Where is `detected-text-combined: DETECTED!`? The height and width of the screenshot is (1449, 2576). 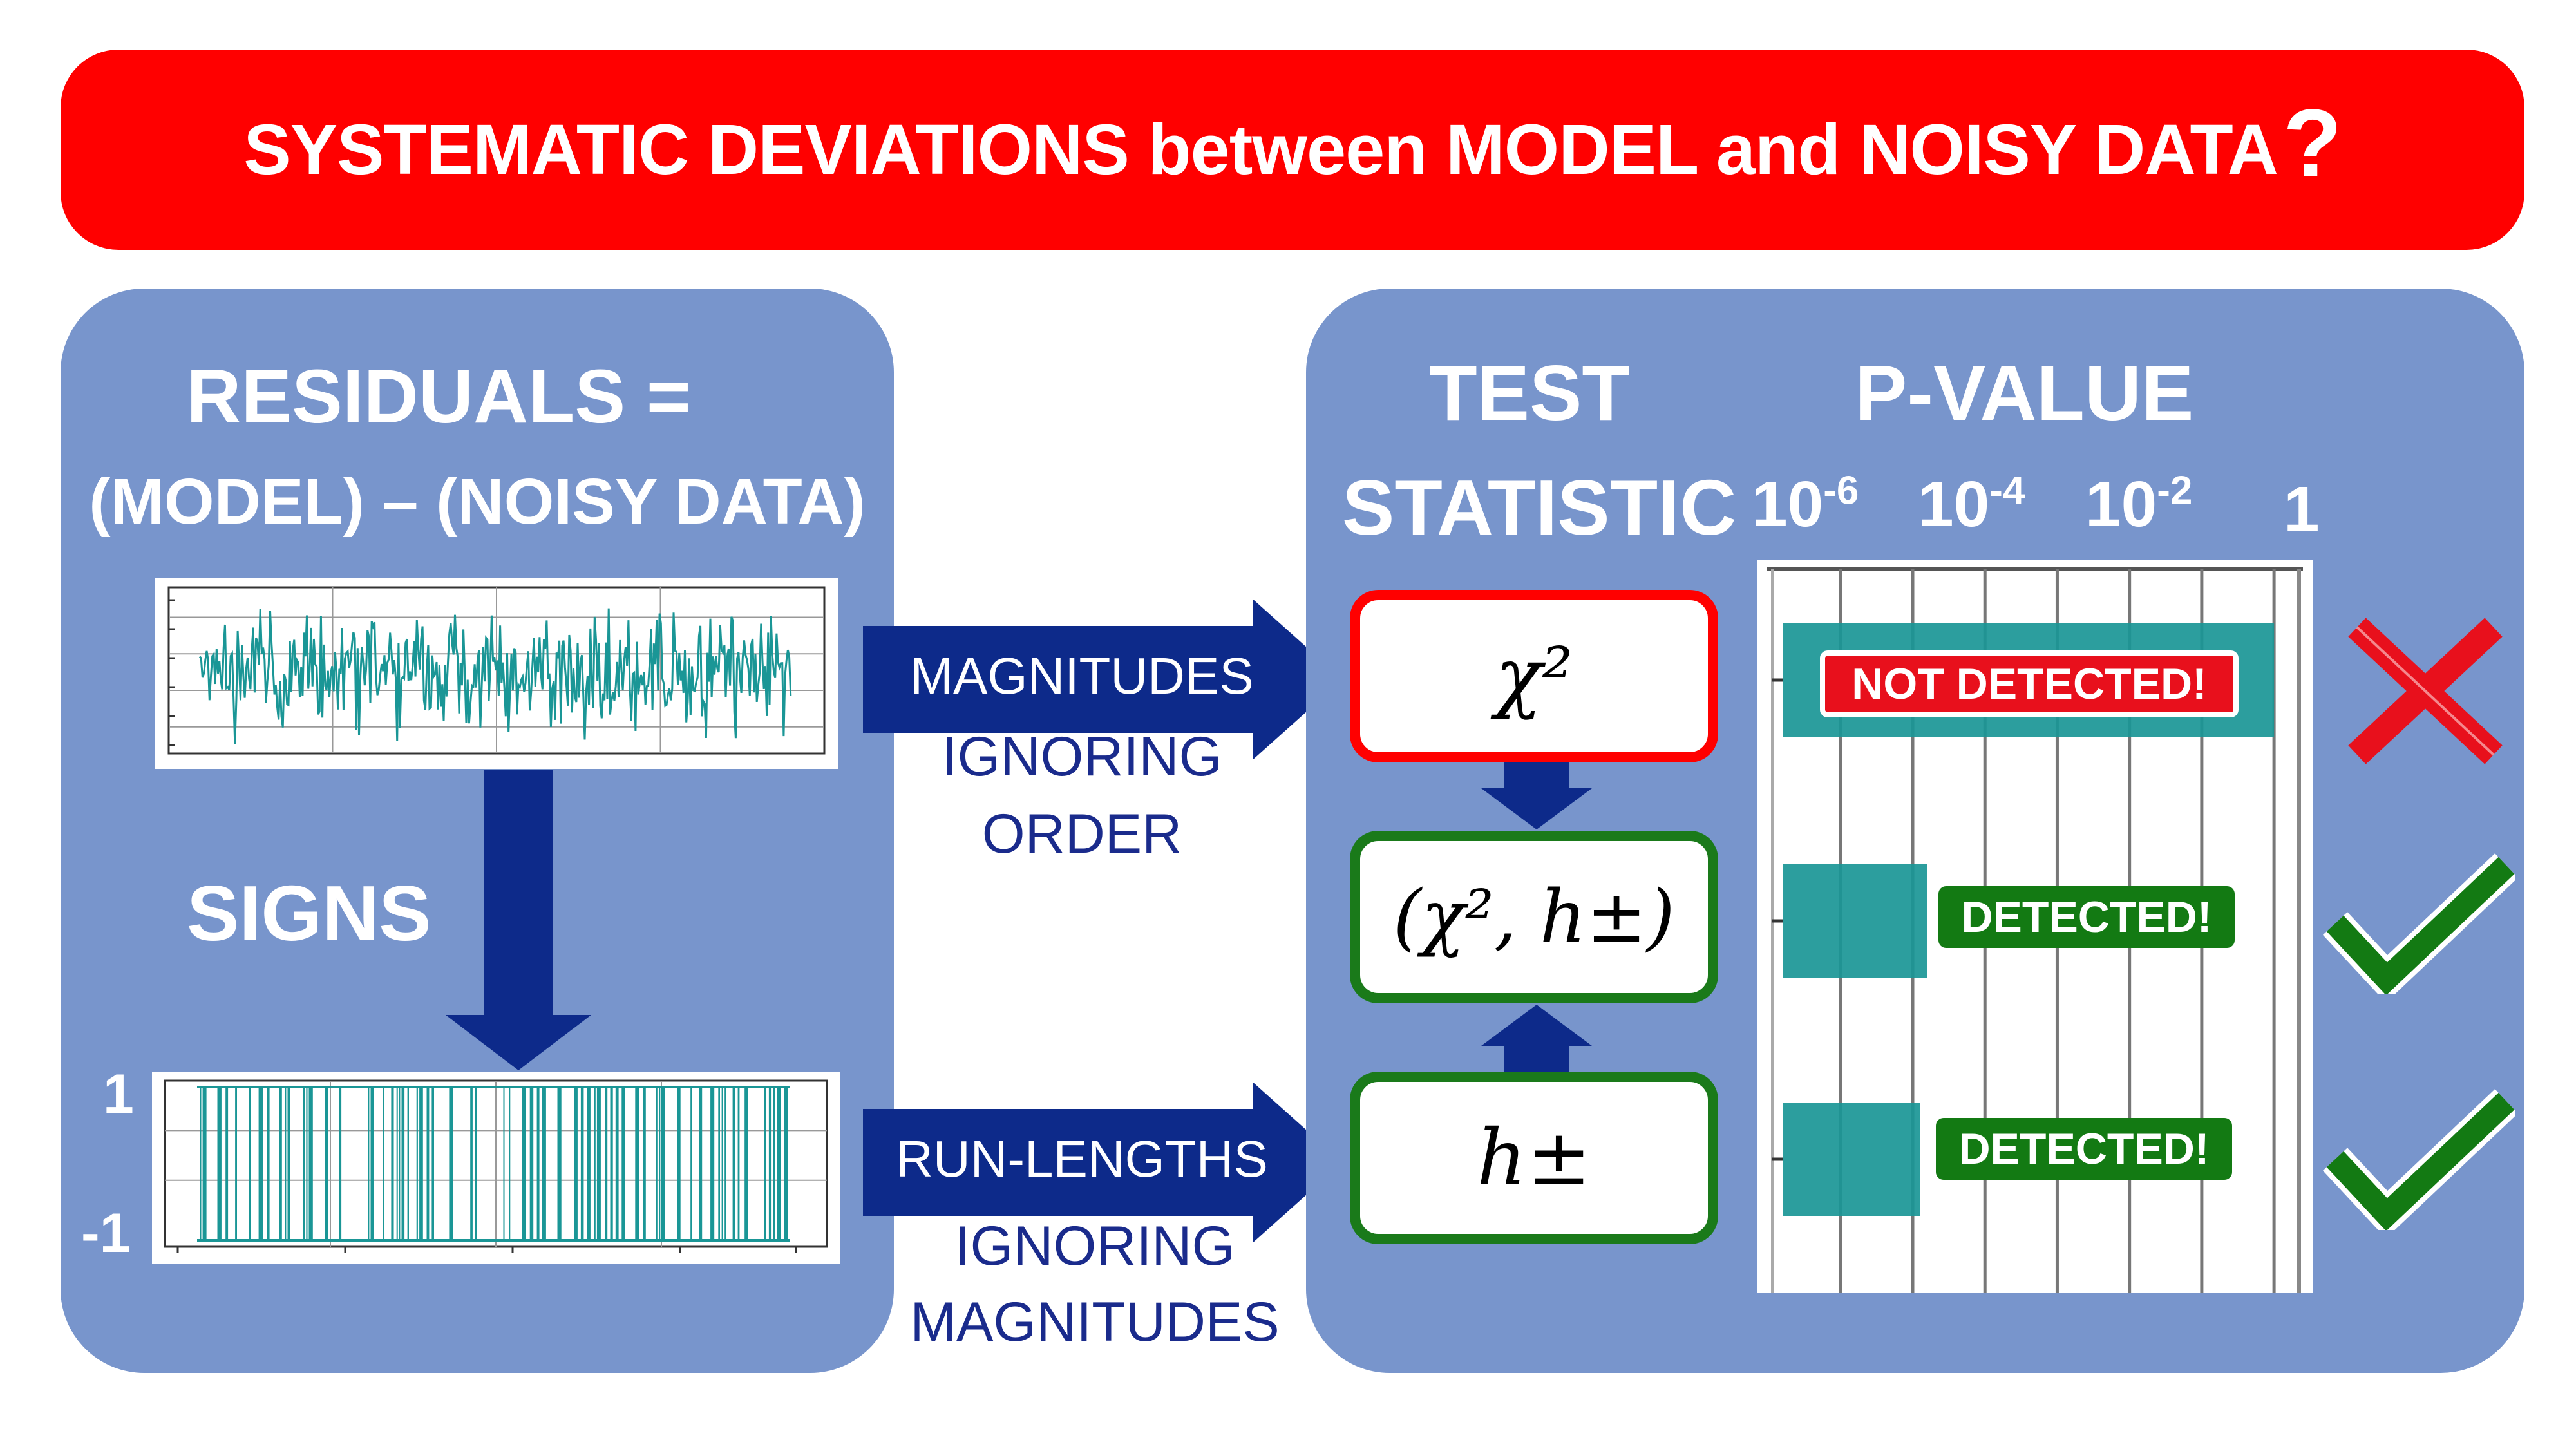
detected-text-combined: DETECTED! is located at coordinates (2086, 917).